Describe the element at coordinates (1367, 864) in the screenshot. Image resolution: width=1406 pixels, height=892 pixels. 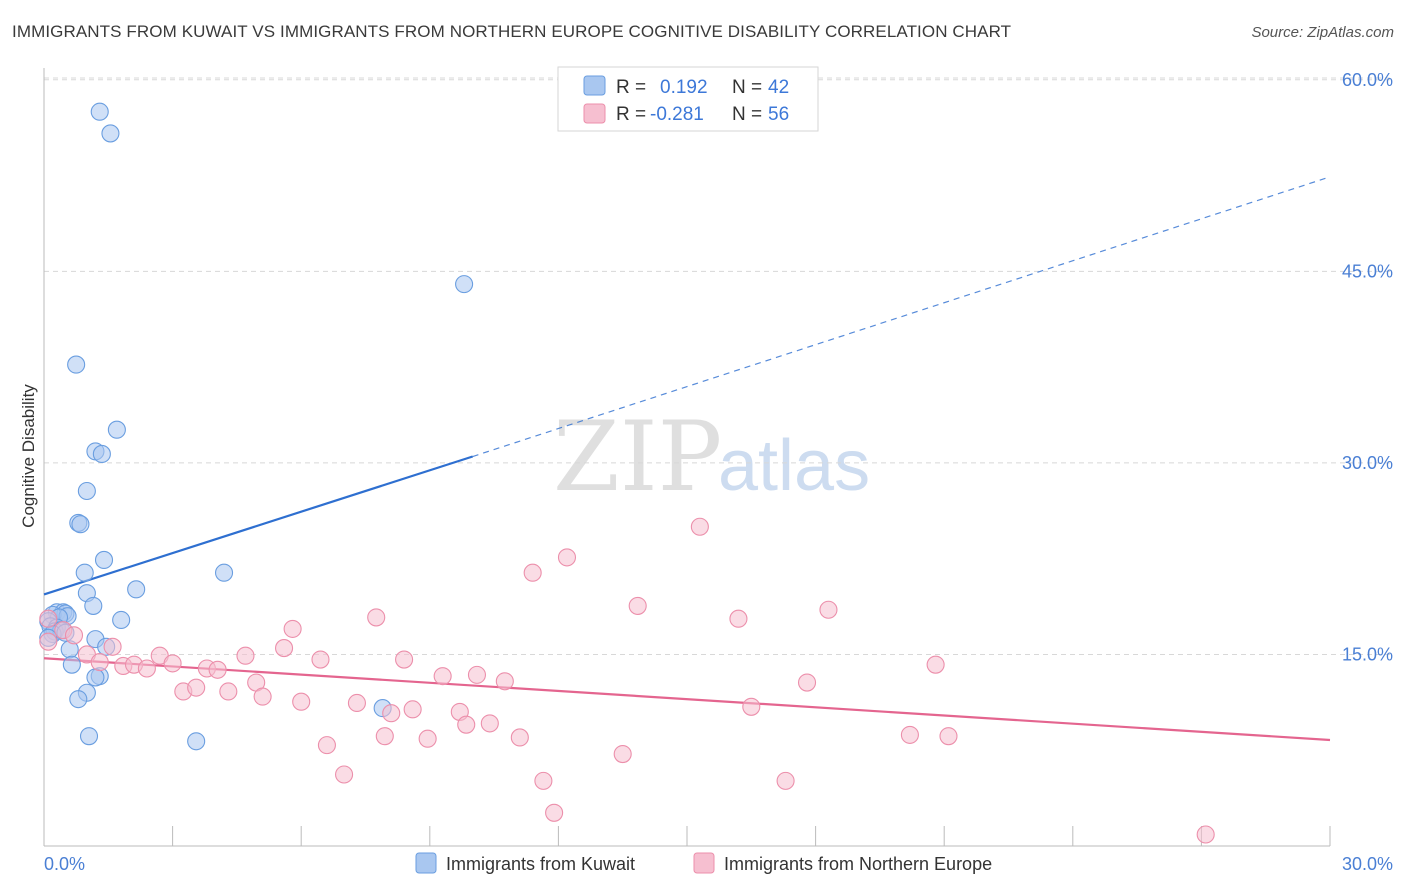
I see `x-tick-label: 30.0%` at that location.